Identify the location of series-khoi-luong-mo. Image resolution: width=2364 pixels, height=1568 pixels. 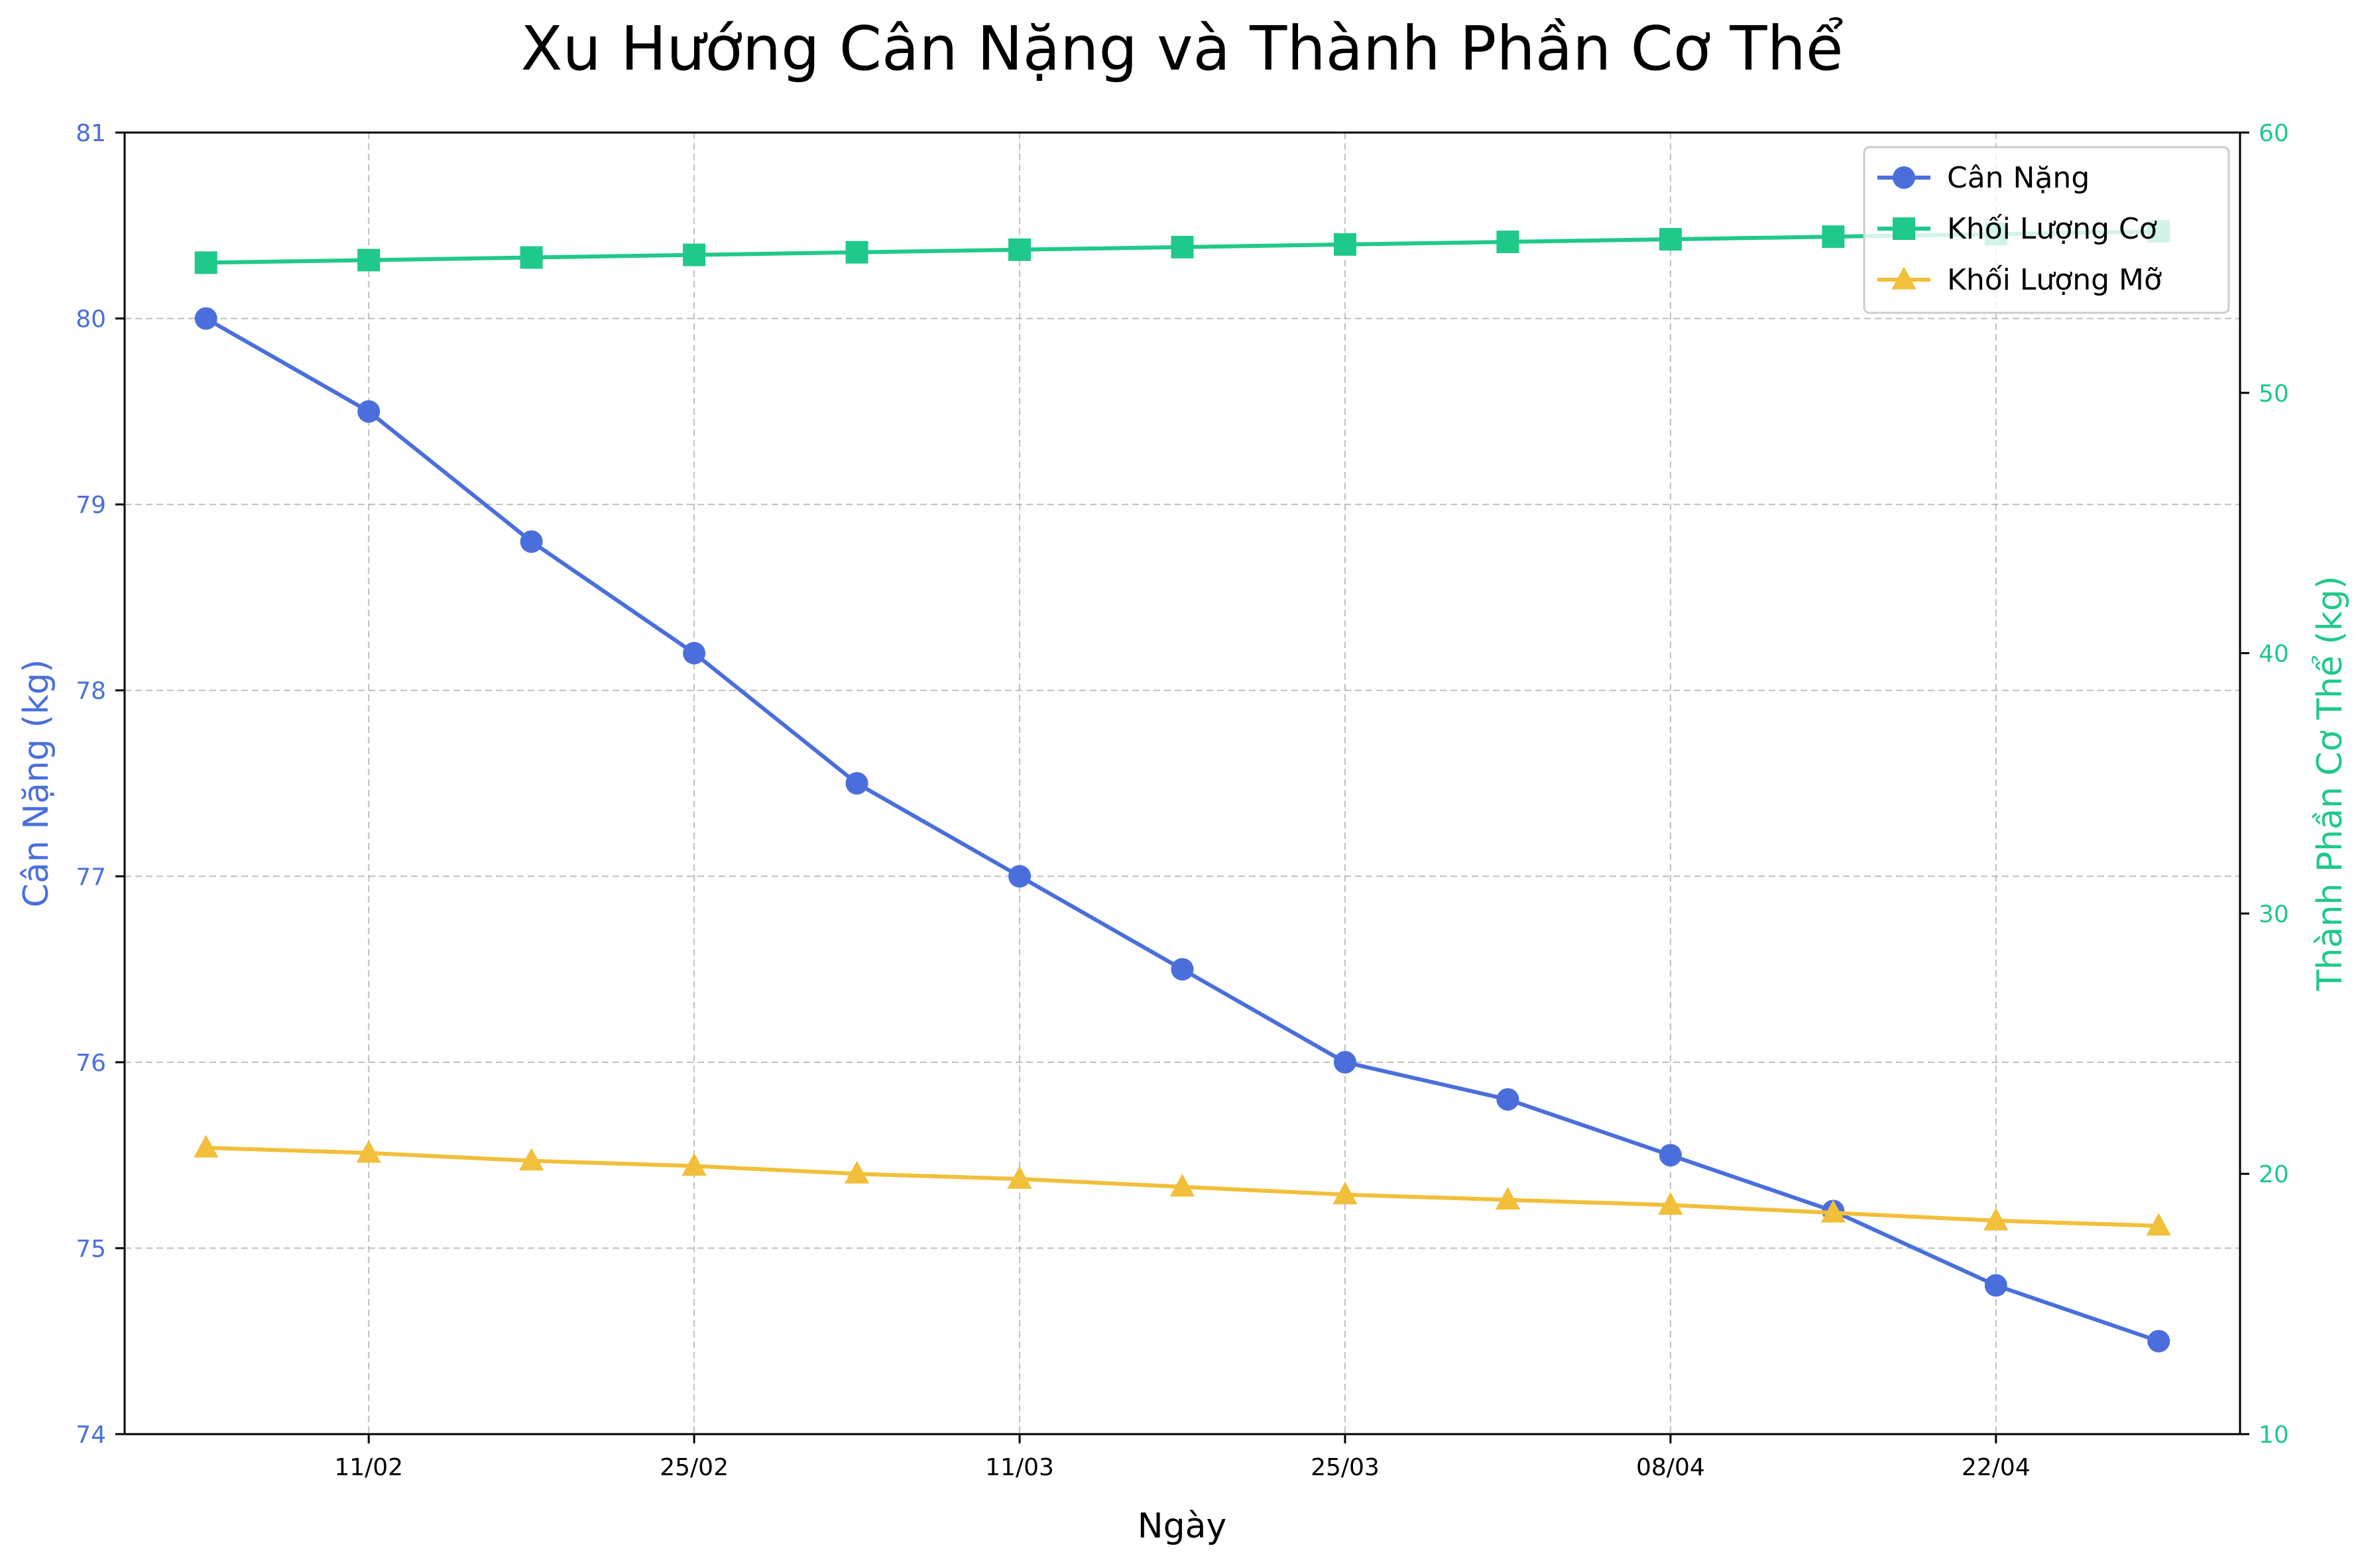
(1183, 1185).